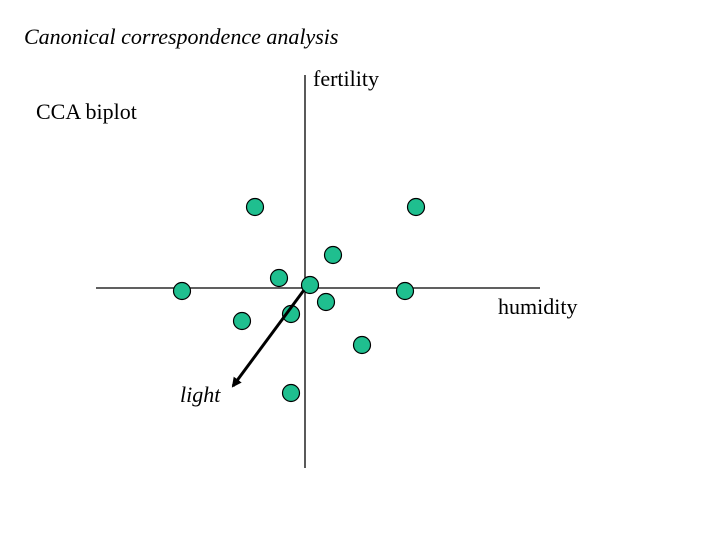 The image size is (720, 540). Describe the element at coordinates (538, 306) in the screenshot. I see `humidity-axis-label: humidity` at that location.